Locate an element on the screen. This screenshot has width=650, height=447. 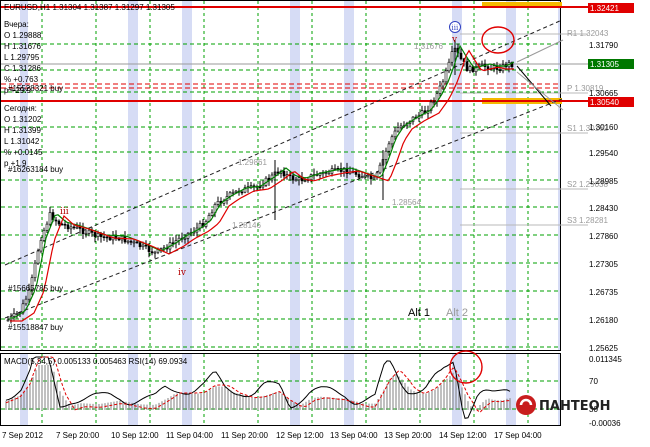
macd-rsi-plot is located at coordinates (258, 387).